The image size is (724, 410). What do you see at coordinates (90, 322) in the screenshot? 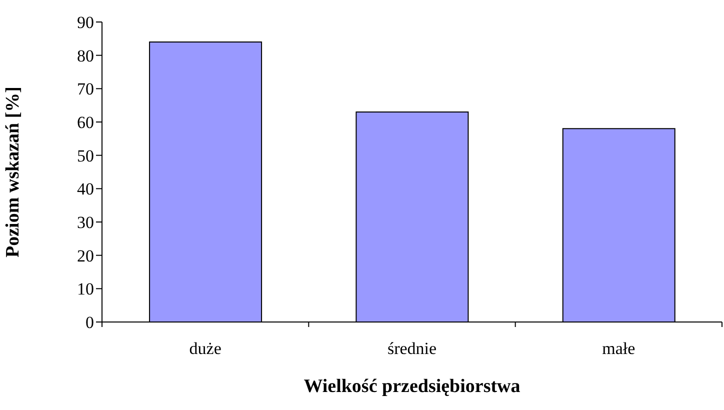
I see `y-tick-label: 0` at bounding box center [90, 322].